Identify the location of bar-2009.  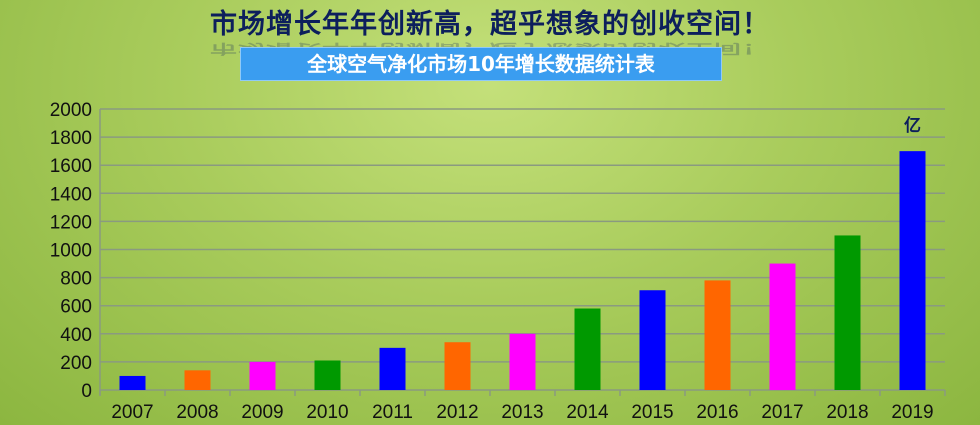
(262, 375).